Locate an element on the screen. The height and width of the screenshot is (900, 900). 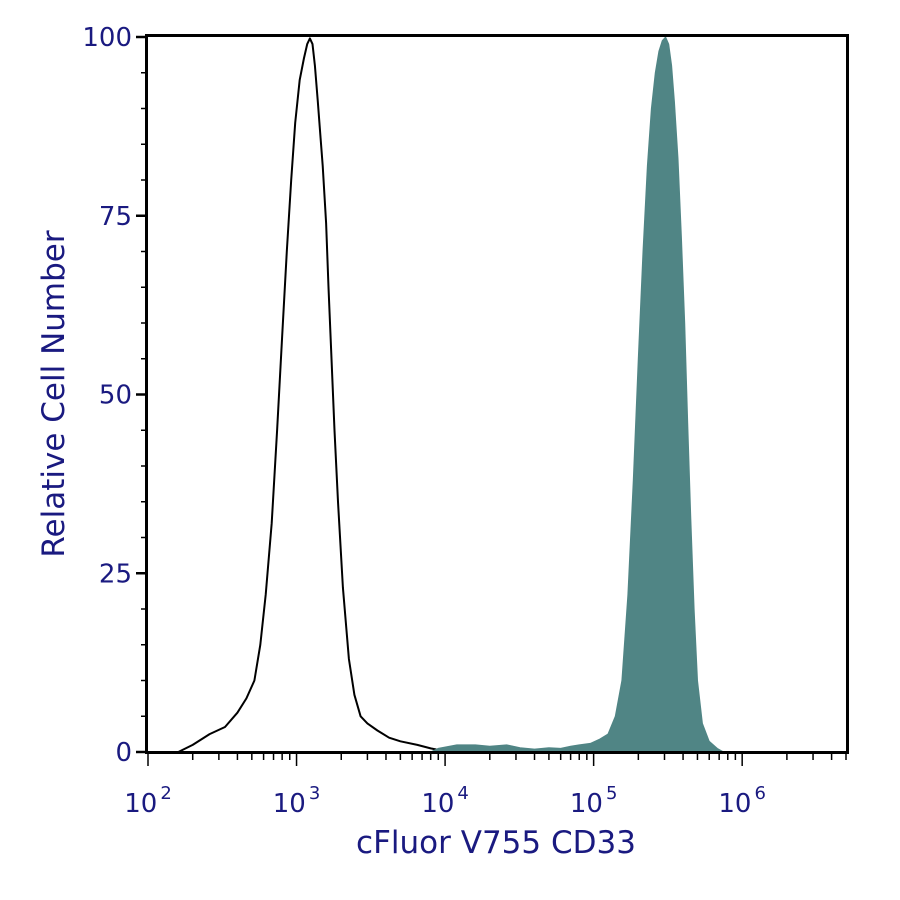
x-tick-label: 10 3 is located at coordinates (297, 801).